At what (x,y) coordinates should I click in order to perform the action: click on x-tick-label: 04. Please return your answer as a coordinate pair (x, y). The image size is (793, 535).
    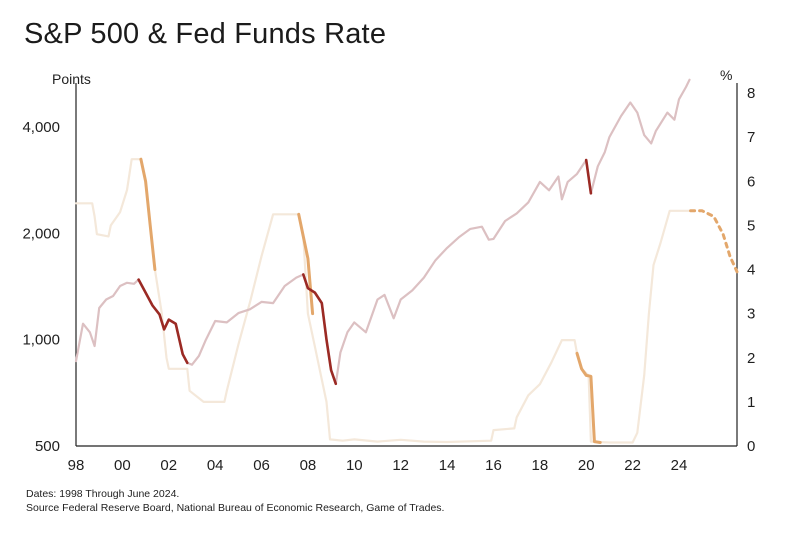
    Looking at the image, I should click on (215, 465).